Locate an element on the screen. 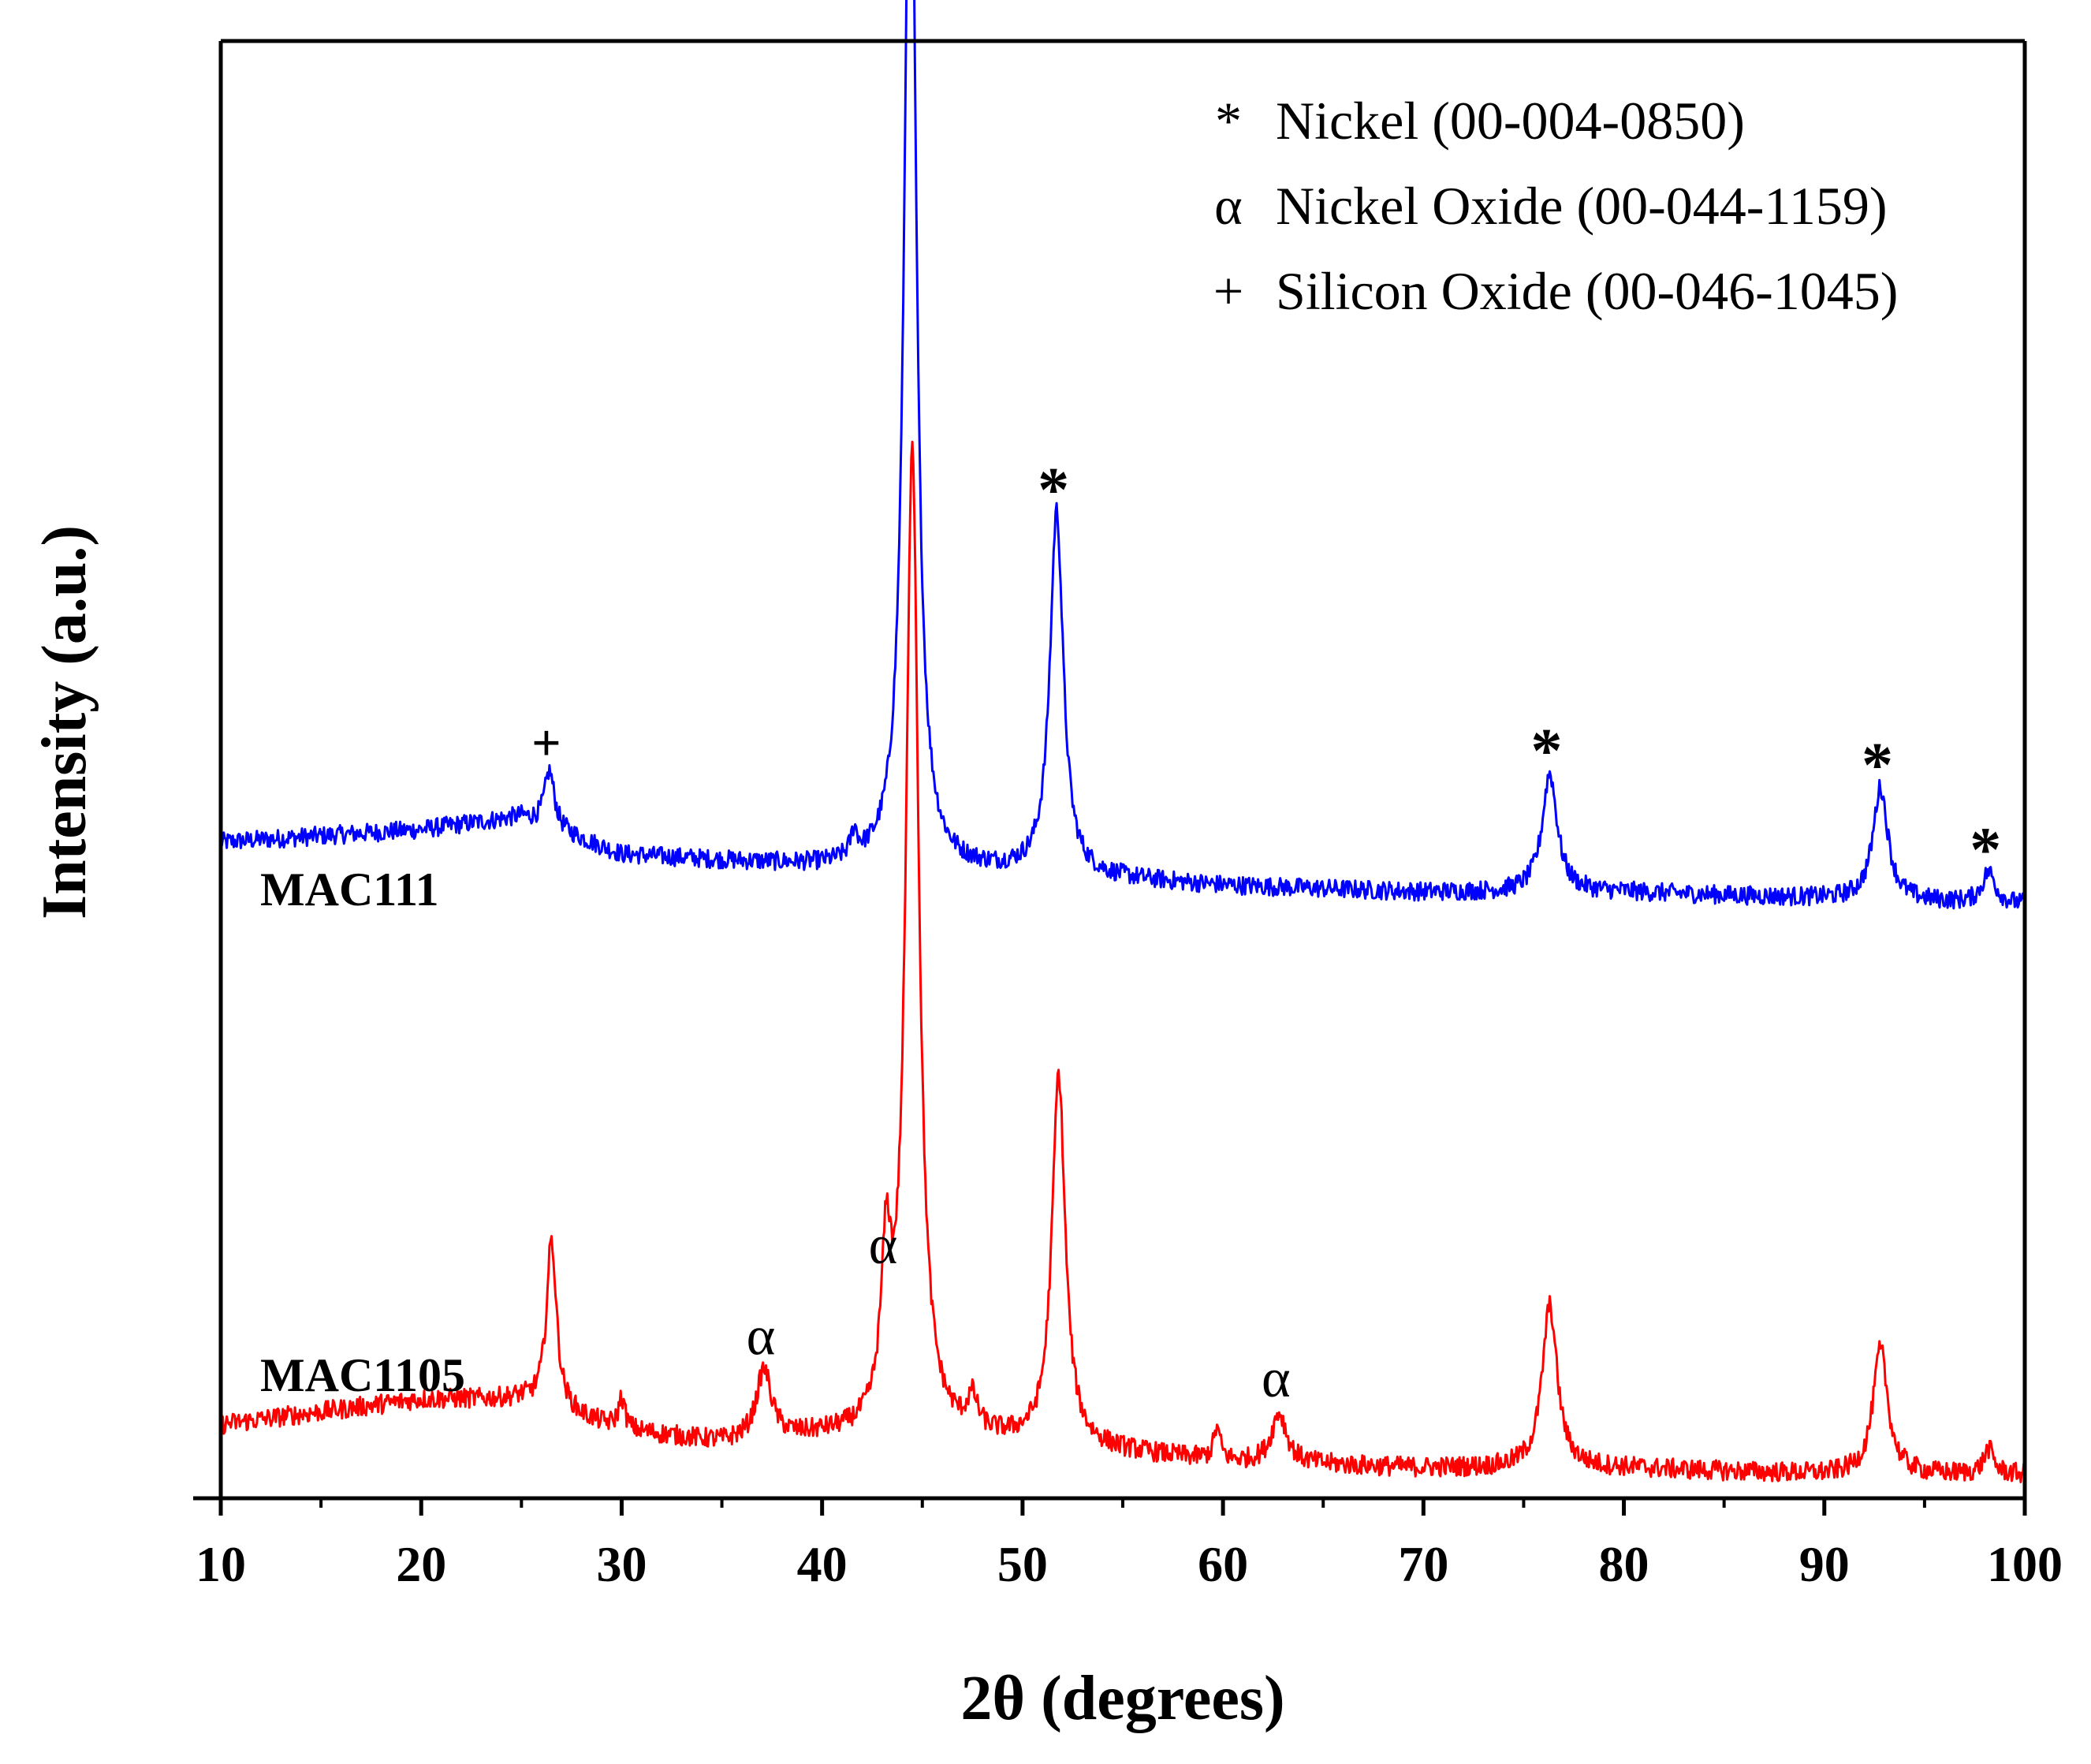 Image resolution: width=2091 pixels, height=1764 pixels. legend-label: Nickel (00-004-0850) is located at coordinates (1510, 121).